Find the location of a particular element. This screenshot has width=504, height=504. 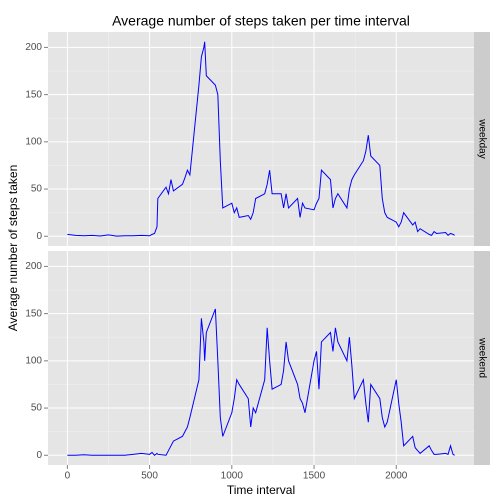

strip-label: weekend is located at coordinates (481, 357).